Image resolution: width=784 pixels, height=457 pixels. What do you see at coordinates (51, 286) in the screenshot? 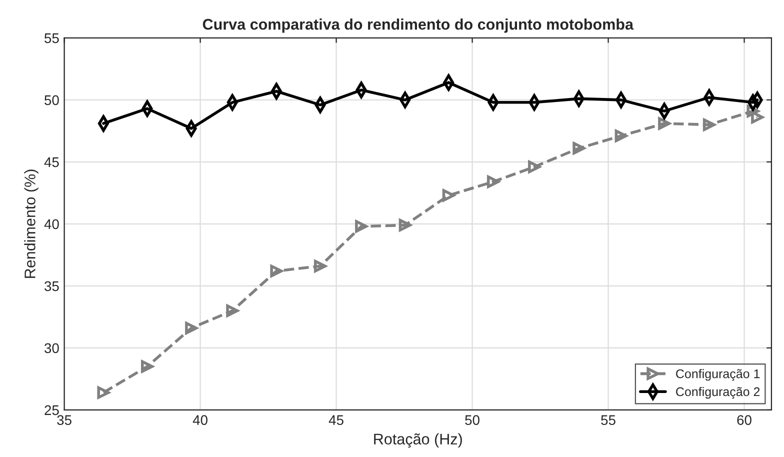
I see `y-tick-label: 35` at bounding box center [51, 286].